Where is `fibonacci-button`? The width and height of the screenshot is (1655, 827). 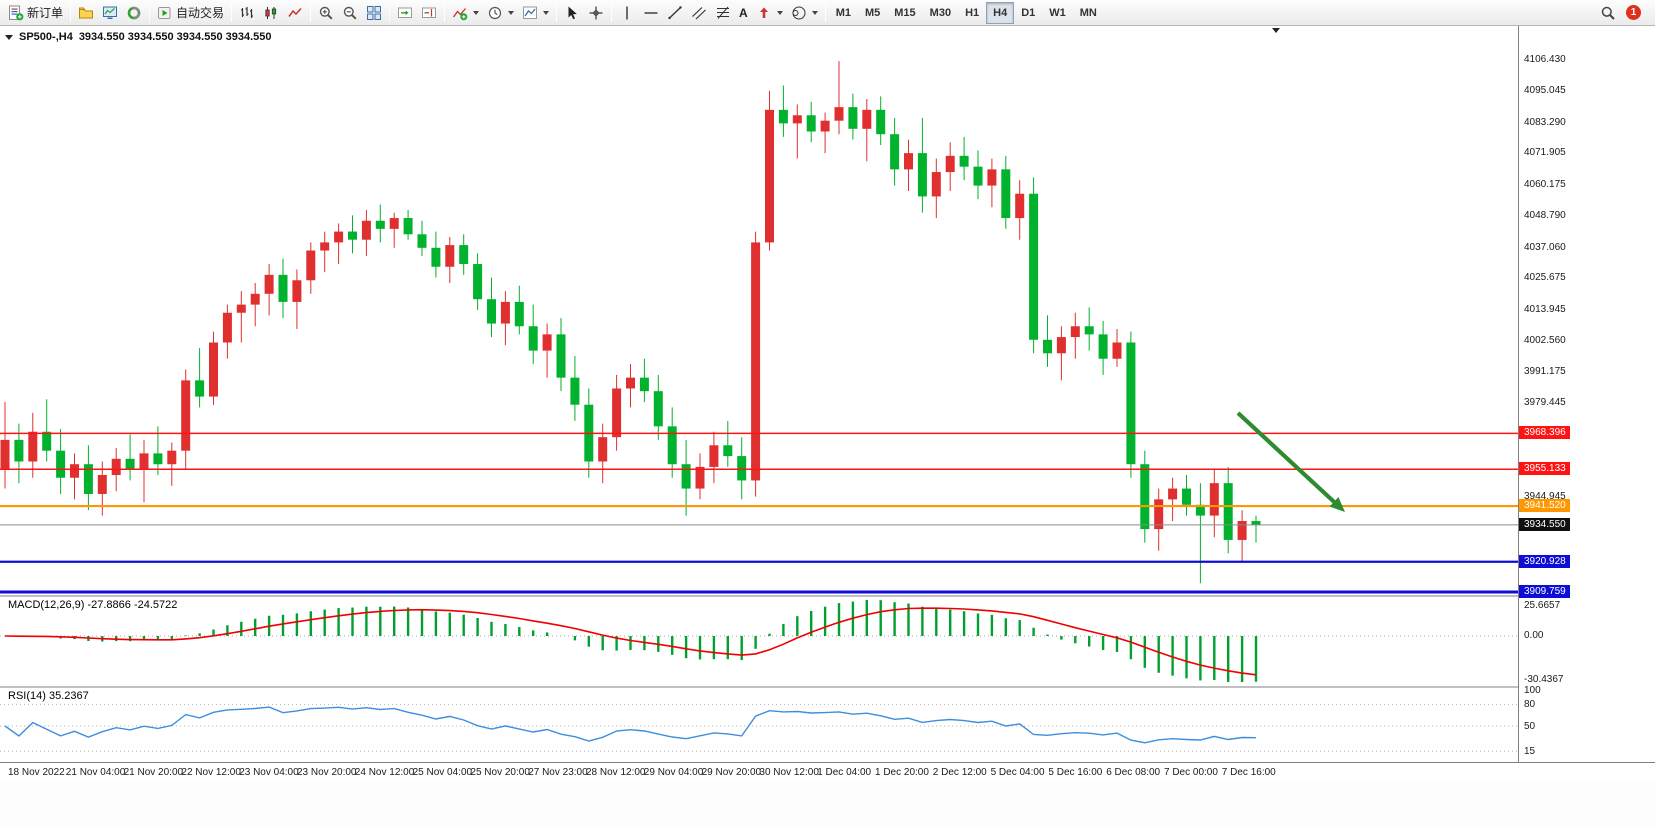 fibonacci-button is located at coordinates (723, 13).